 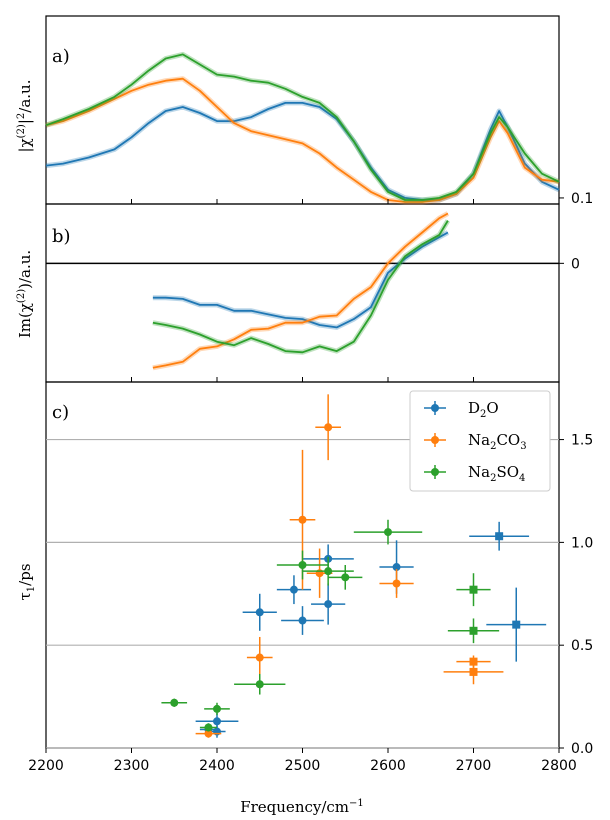 I want to click on line-b-na2so4, so click(x=300, y=287).